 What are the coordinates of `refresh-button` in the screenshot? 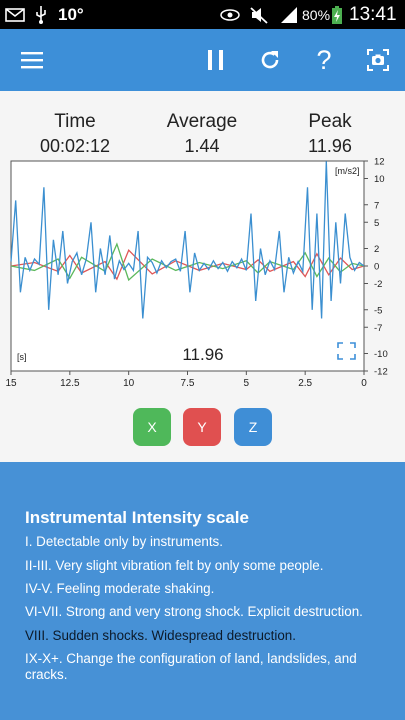 It's located at (270, 60).